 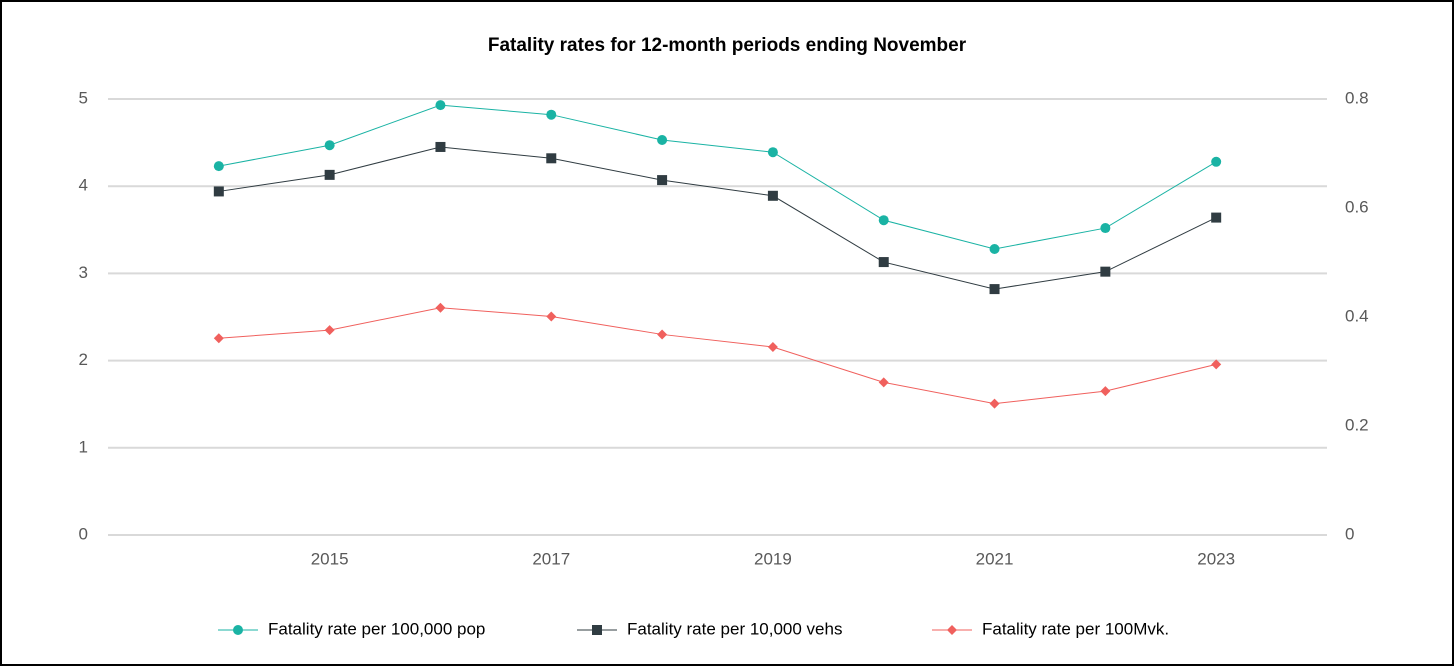 I want to click on y-tick-label: 2, so click(x=83, y=359).